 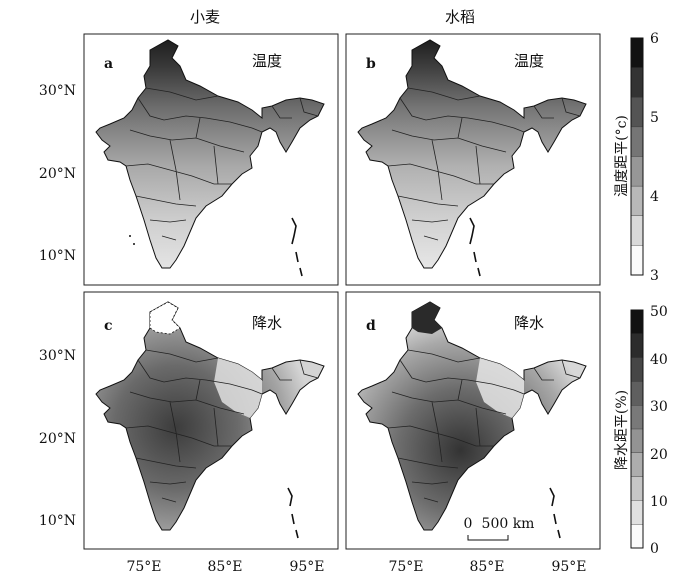 I want to click on panel-d-map, so click(x=472, y=420).